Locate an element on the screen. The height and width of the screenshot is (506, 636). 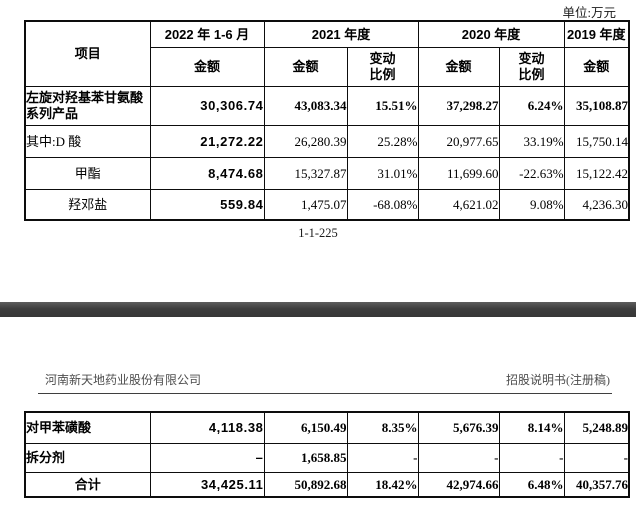
row-label: 左旋对羟基苯甘氨酸系列产品 is located at coordinates (87, 106).